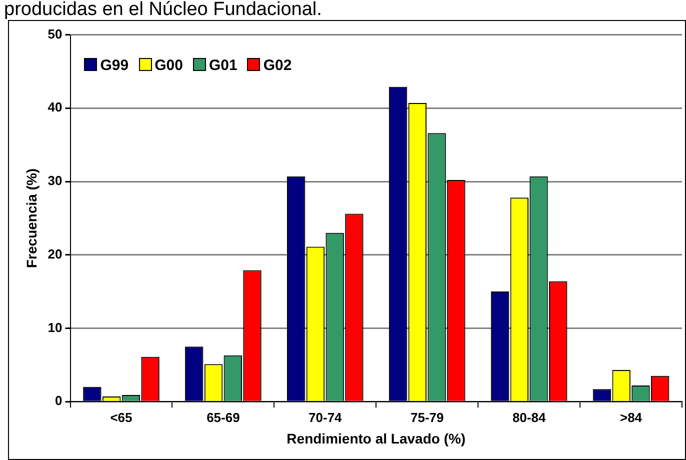  Describe the element at coordinates (58, 400) in the screenshot. I see `y-tick-label: 0` at that location.